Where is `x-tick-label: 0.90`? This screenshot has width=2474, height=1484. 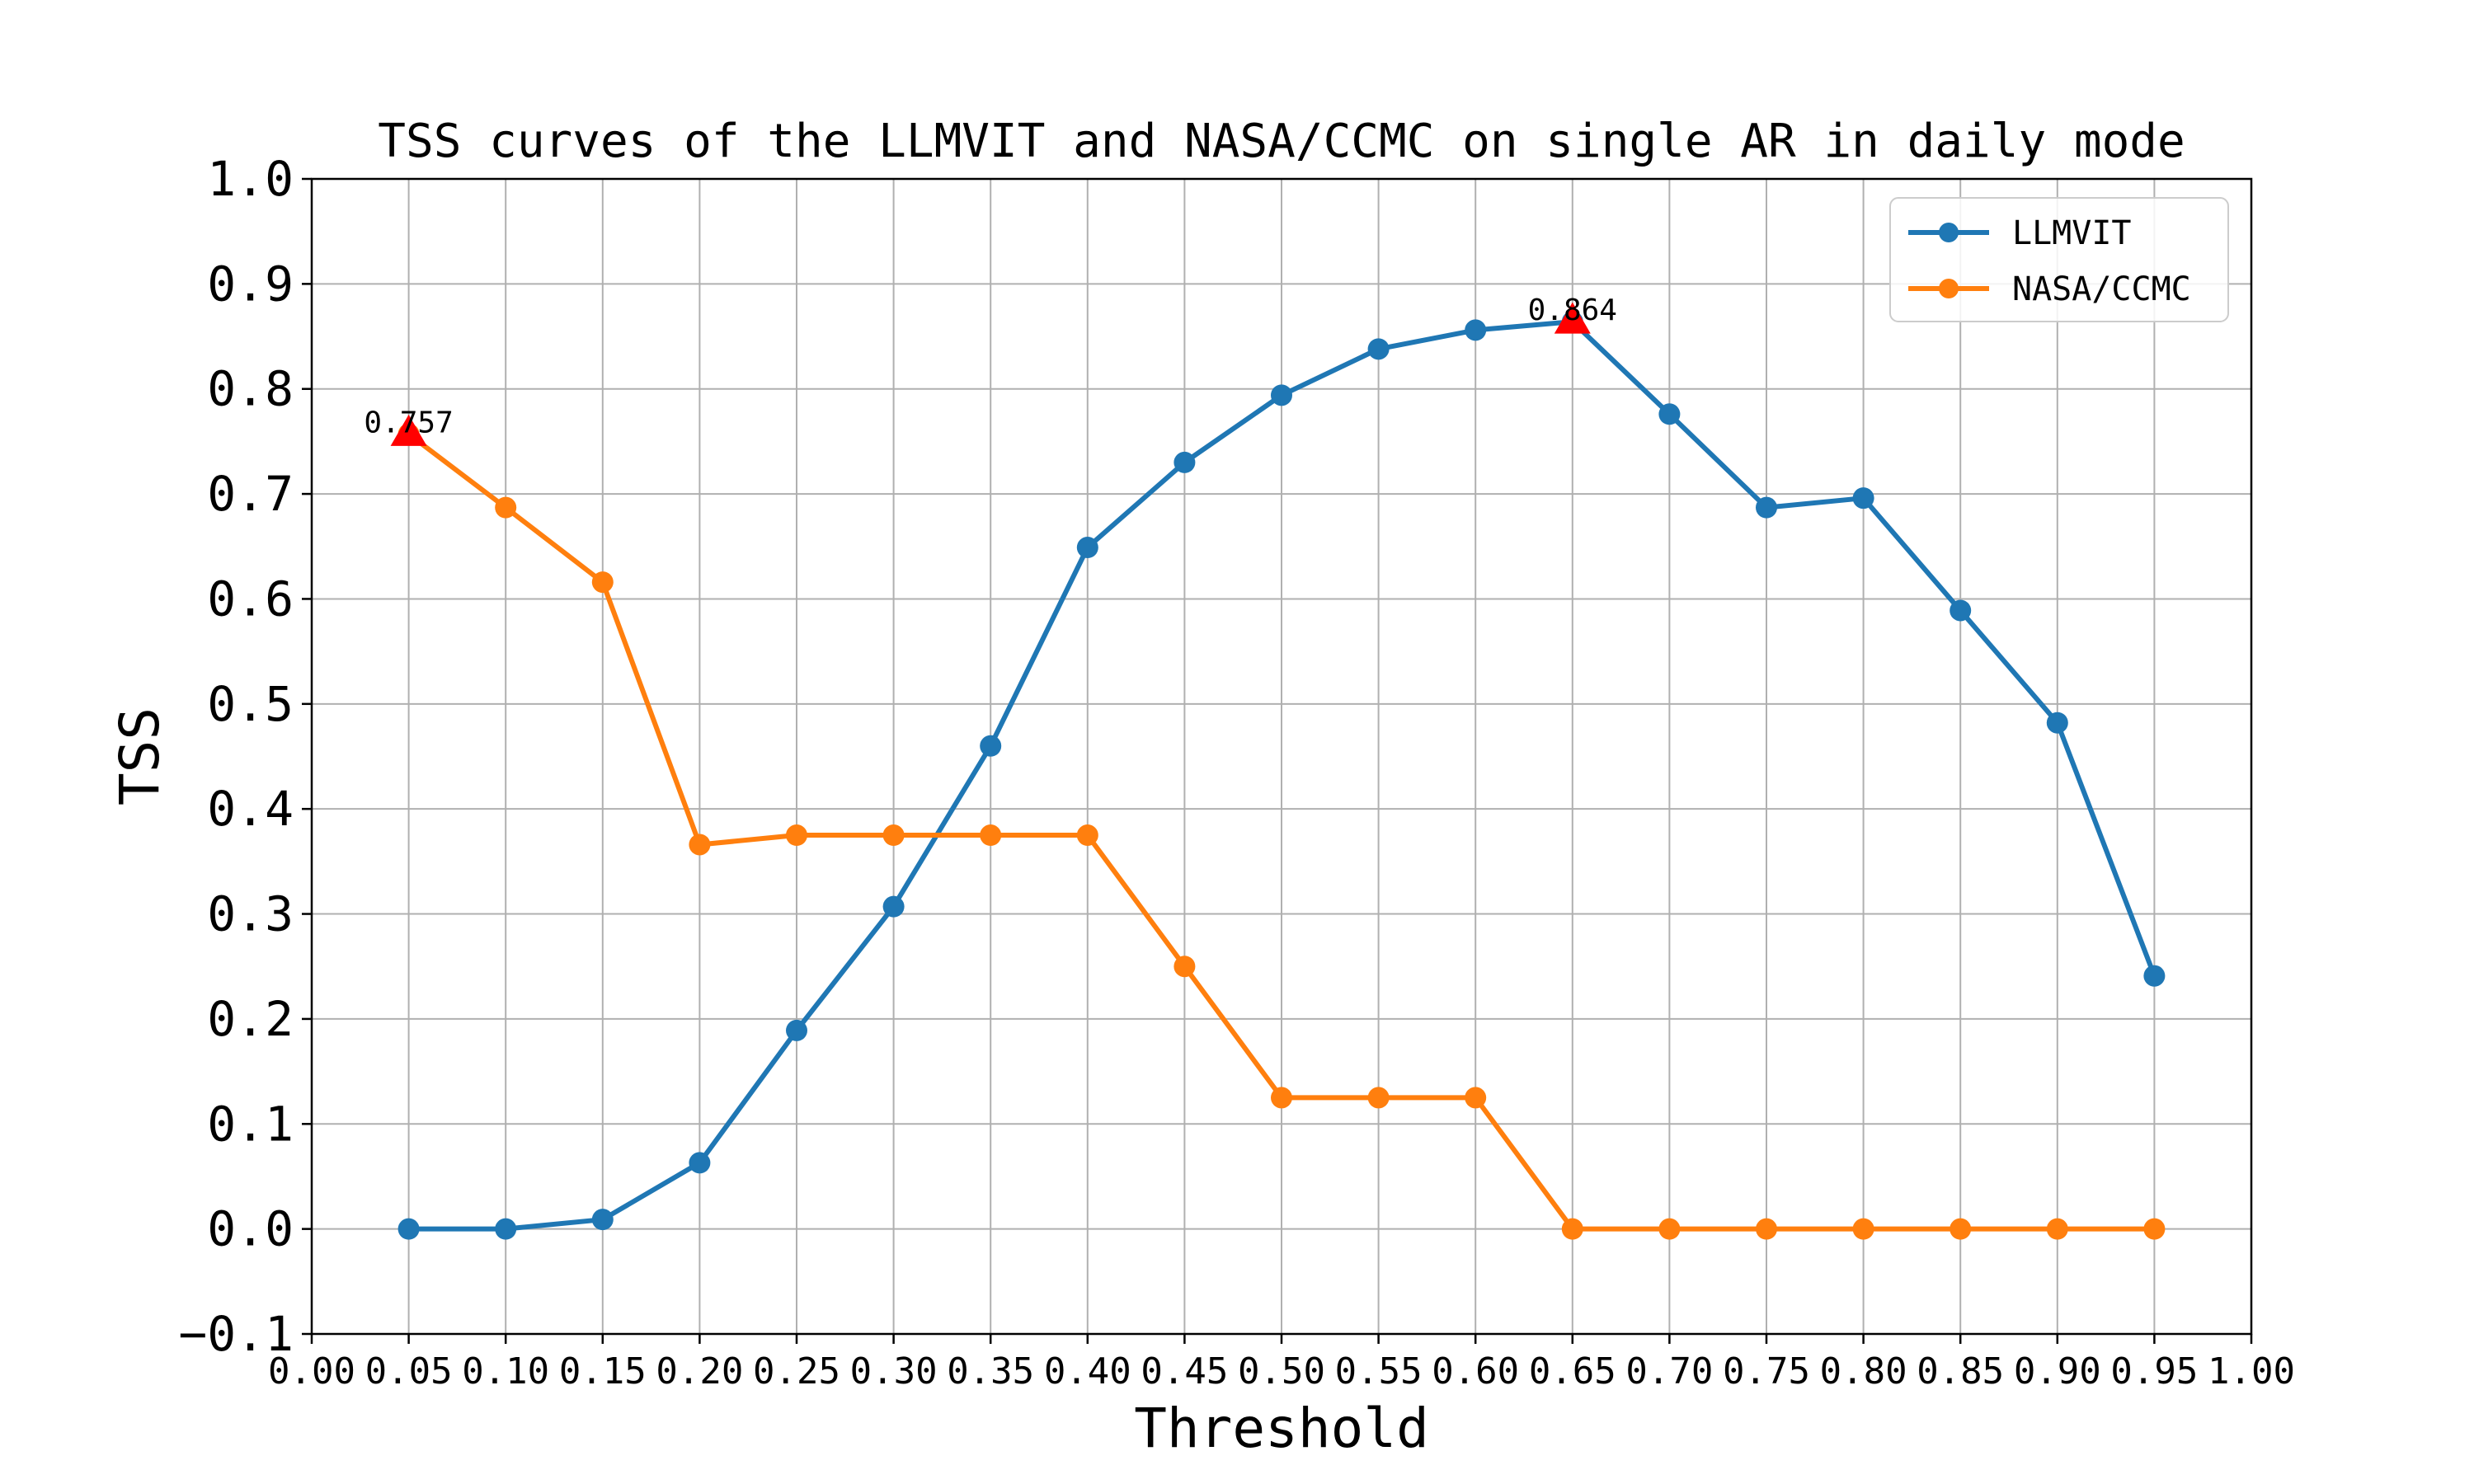 x-tick-label: 0.90 is located at coordinates (2057, 1371).